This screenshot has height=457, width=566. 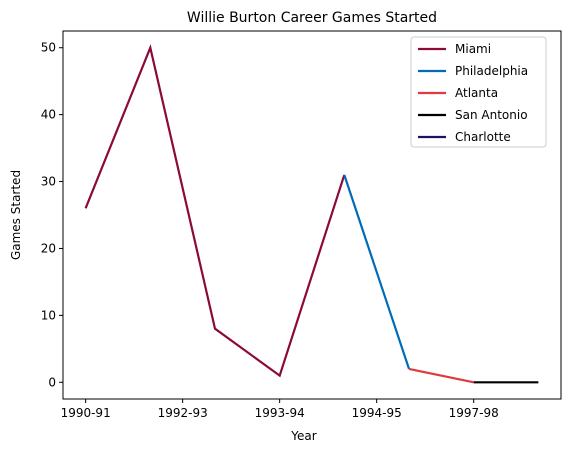 I want to click on legend-label: Atlanta, so click(x=476, y=93).